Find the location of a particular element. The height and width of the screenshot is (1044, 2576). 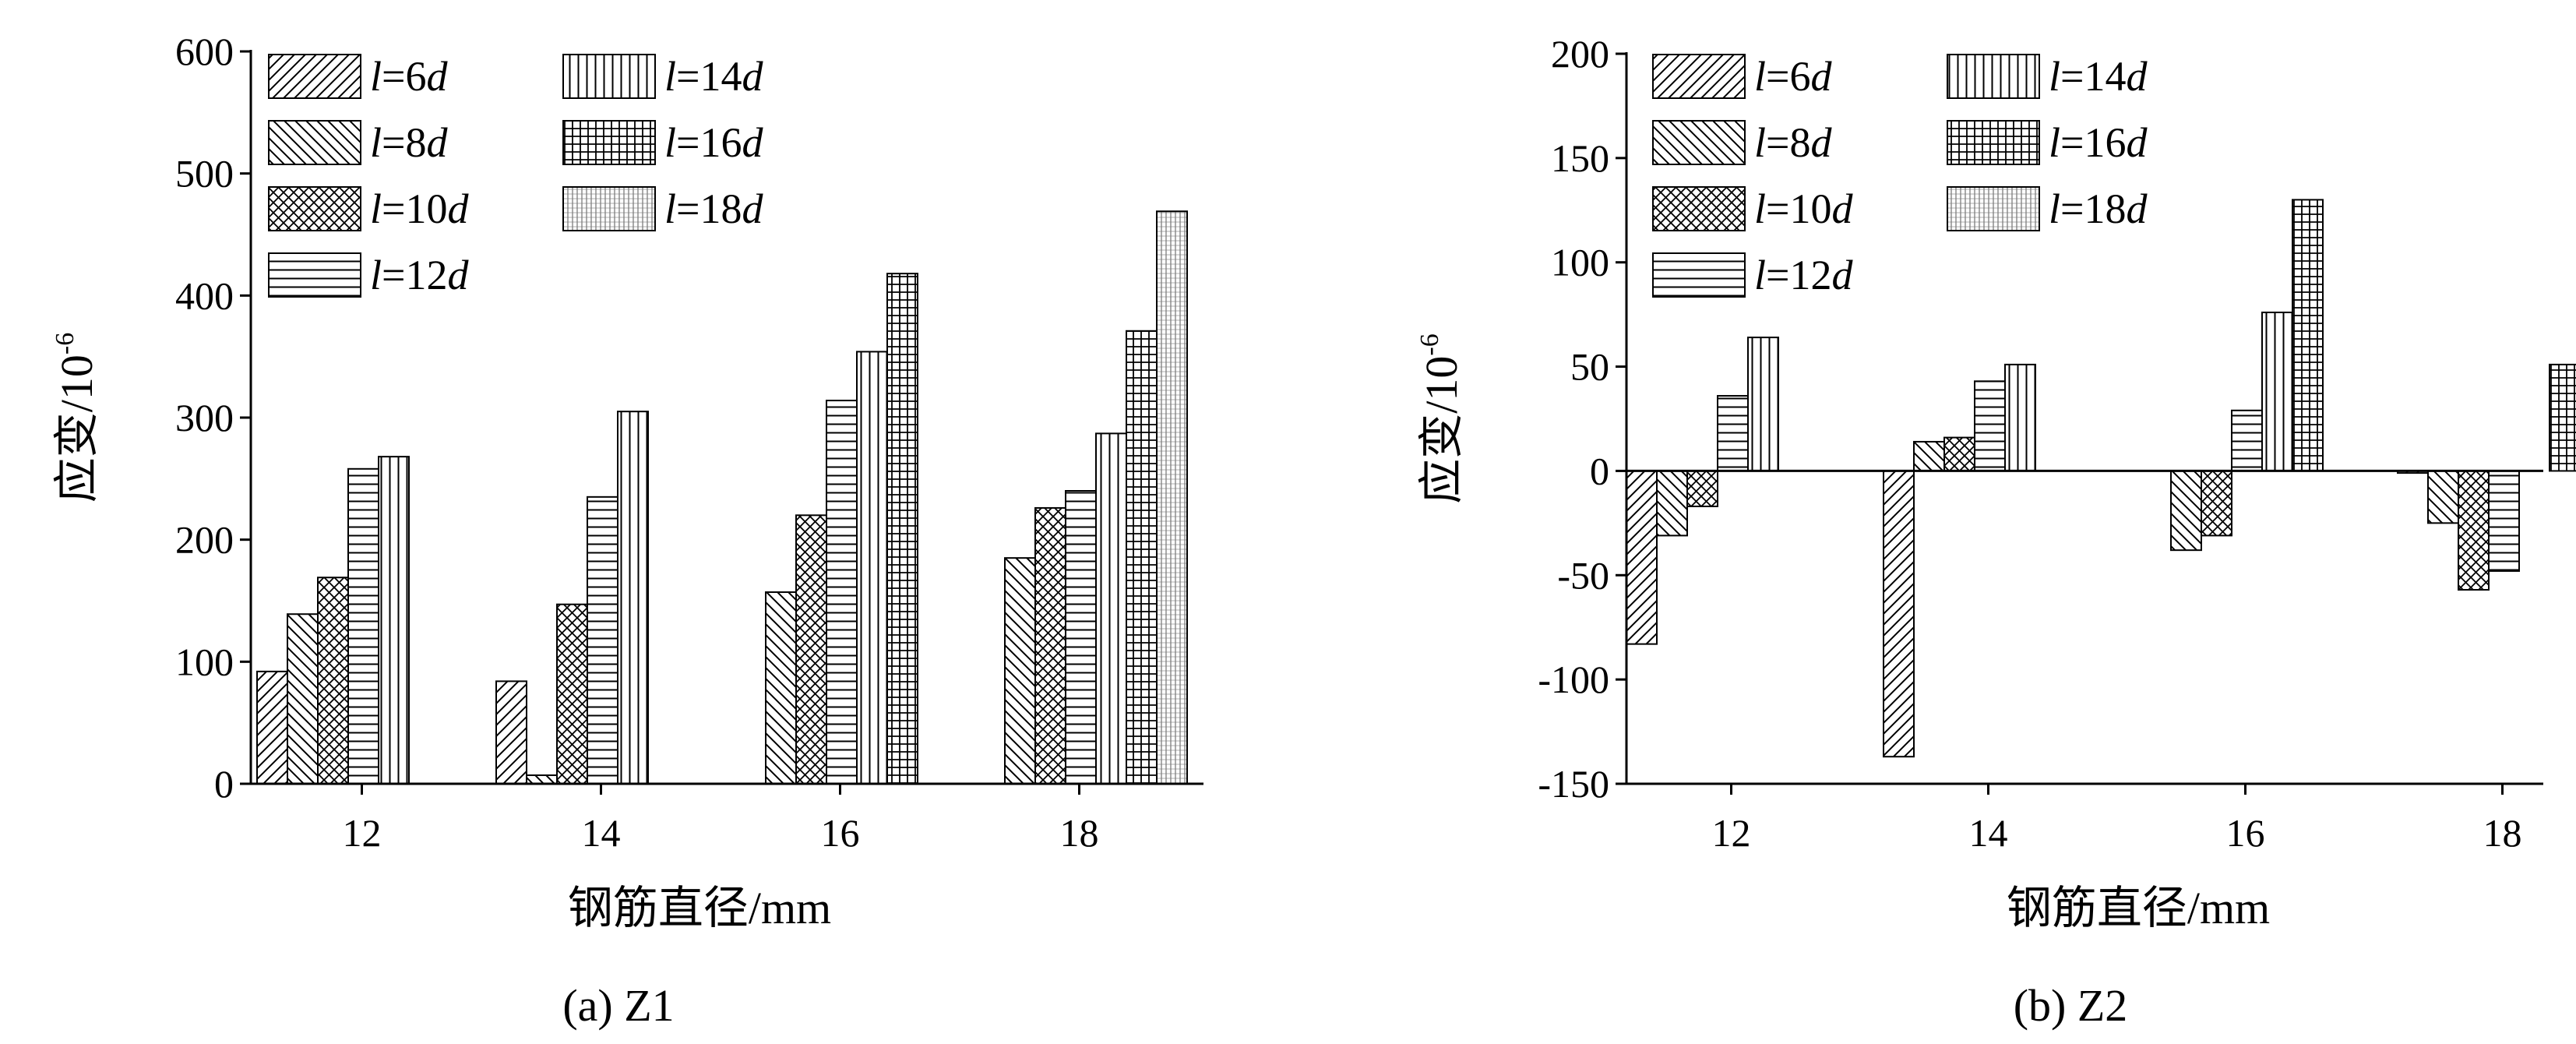

y-ticks: -150 -100 -50 0 50 100 150 200 is located at coordinates (1582, 419).